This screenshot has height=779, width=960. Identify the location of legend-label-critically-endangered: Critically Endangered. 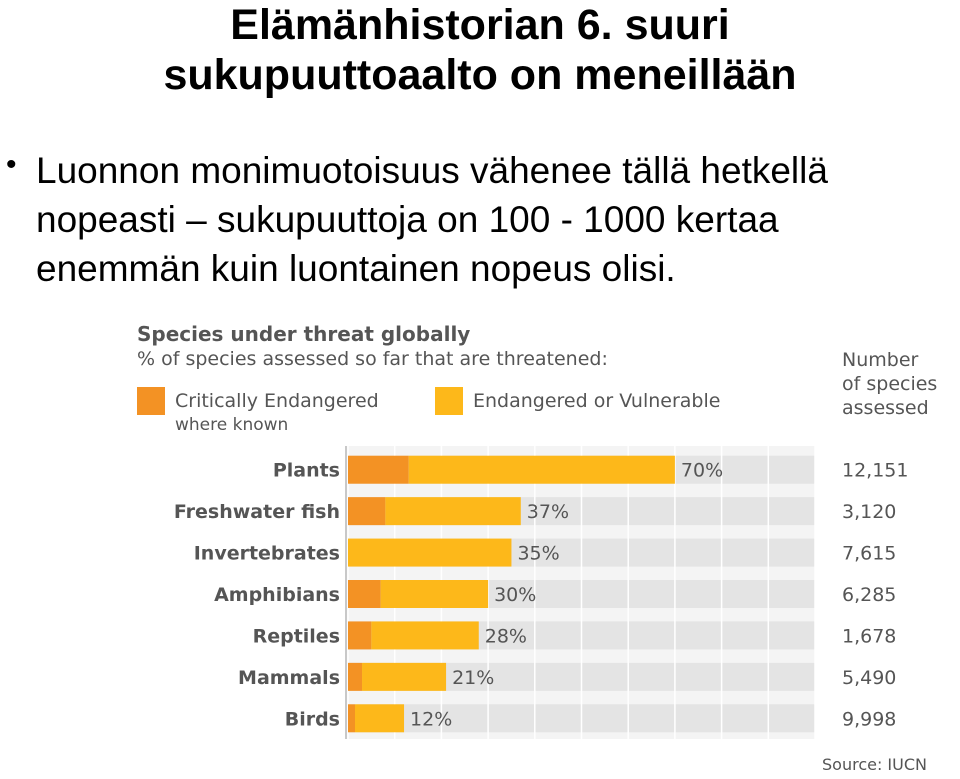
(277, 401).